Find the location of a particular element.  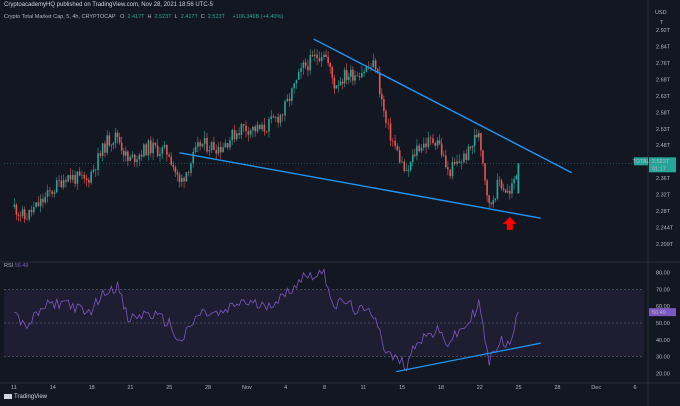

price-tick-label: 2.28T is located at coordinates (663, 212).